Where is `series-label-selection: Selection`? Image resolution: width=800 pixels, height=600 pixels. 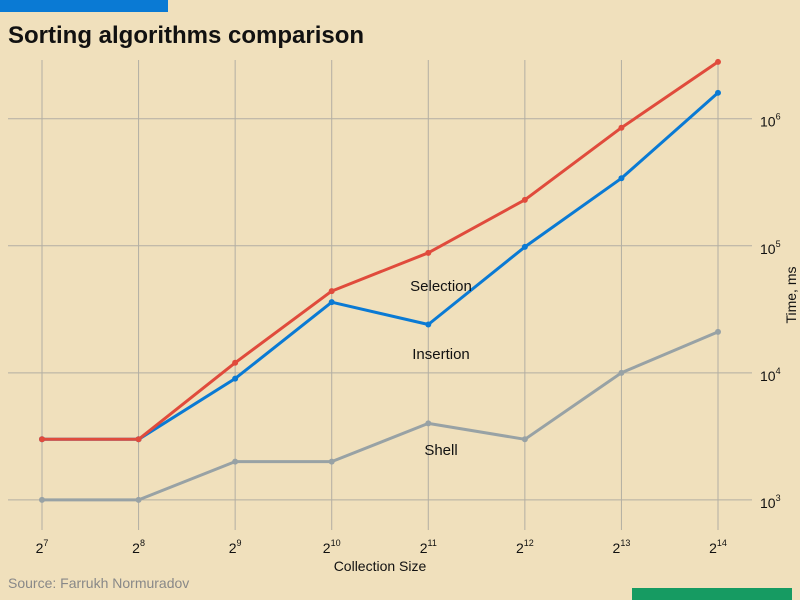
series-label-selection: Selection is located at coordinates (441, 286).